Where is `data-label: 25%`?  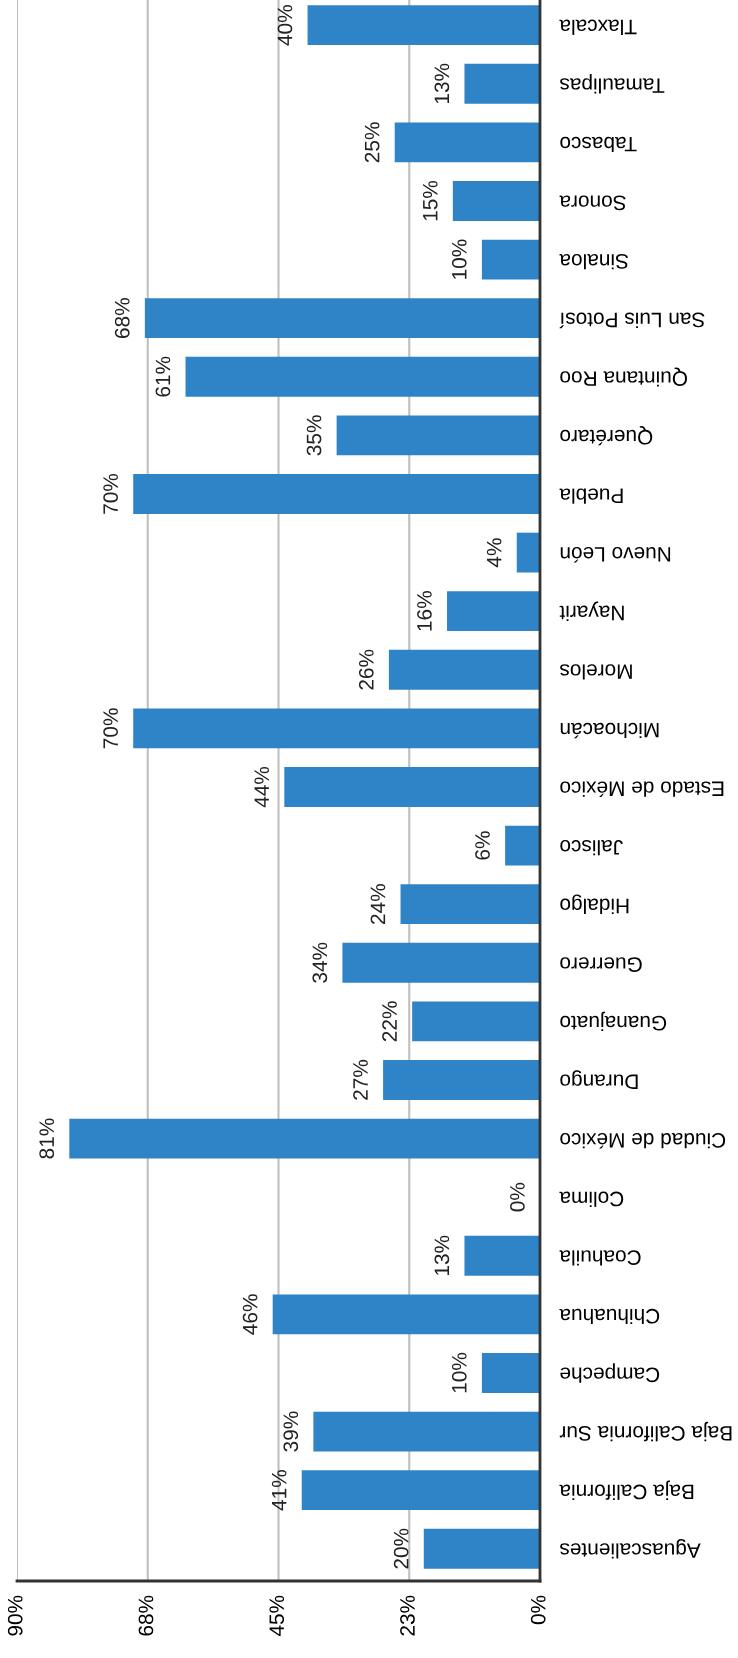
data-label: 25% is located at coordinates (372, 142).